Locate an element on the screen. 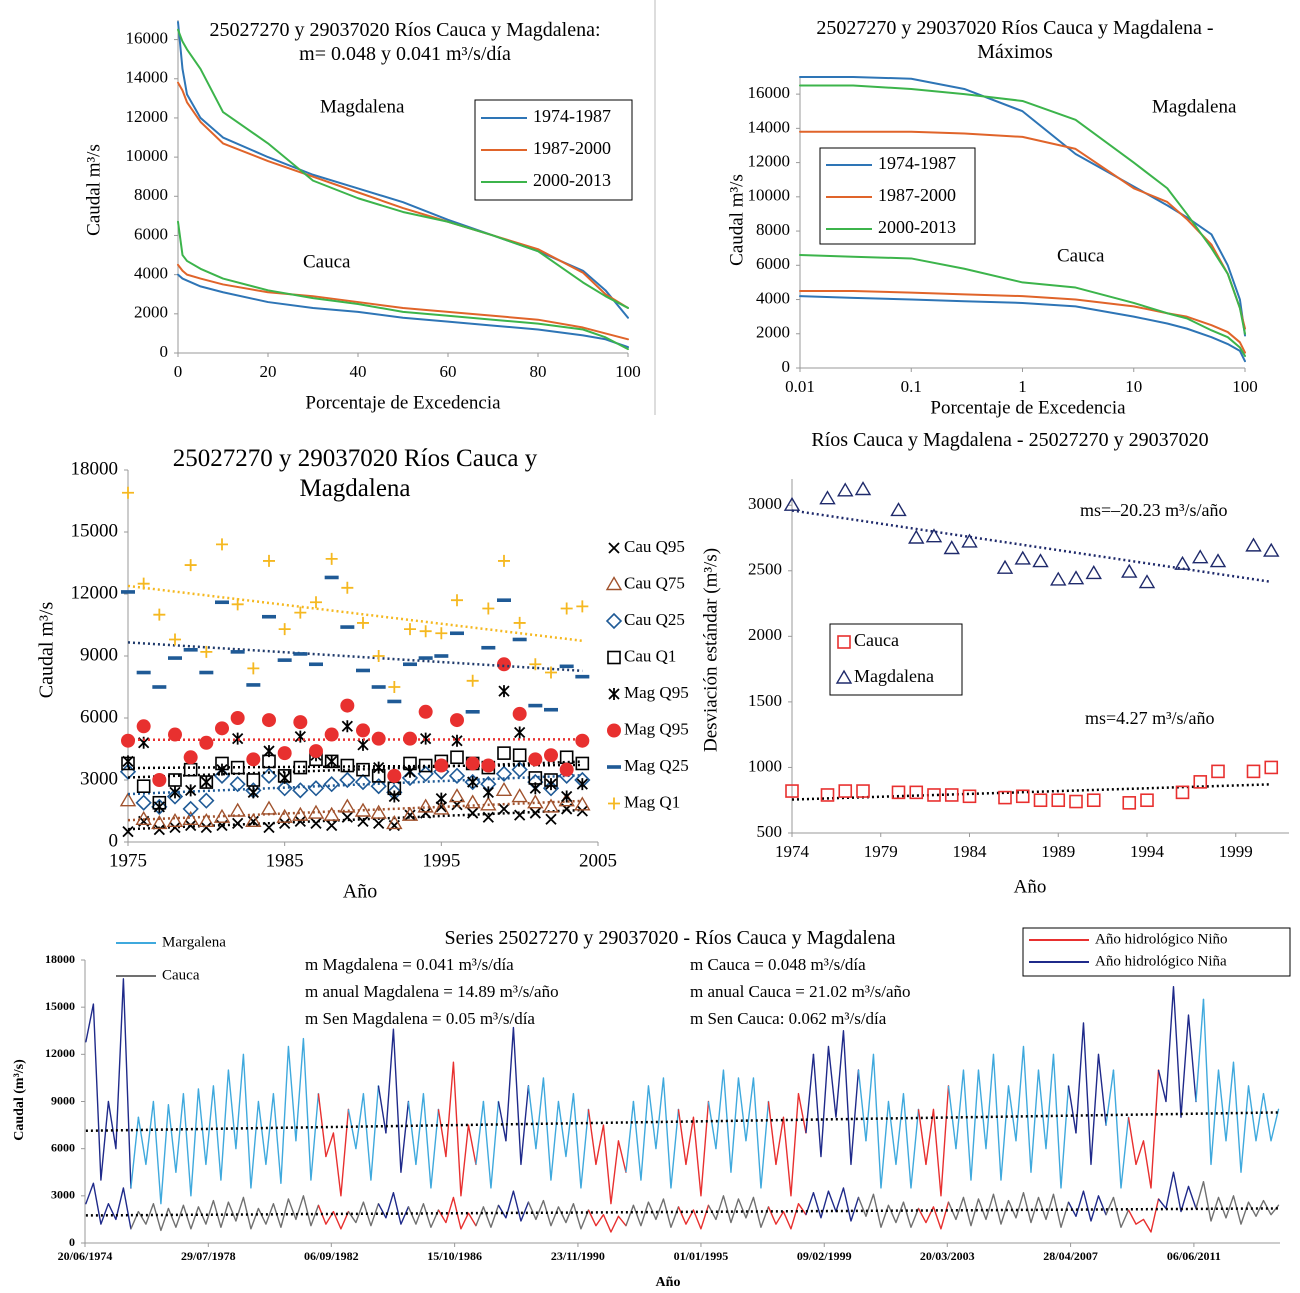 This screenshot has height=1293, width=1300. x-tick-label: 0 is located at coordinates (178, 371).